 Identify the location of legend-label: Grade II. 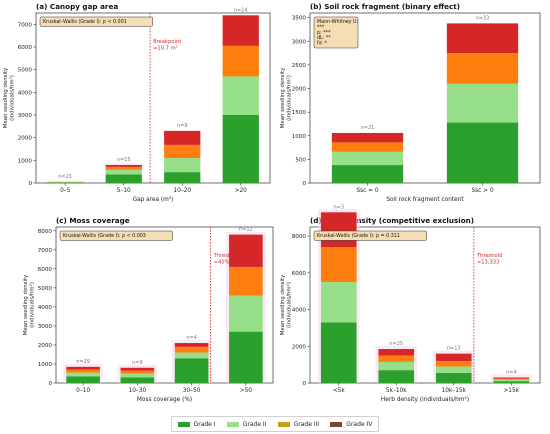
(254, 424).